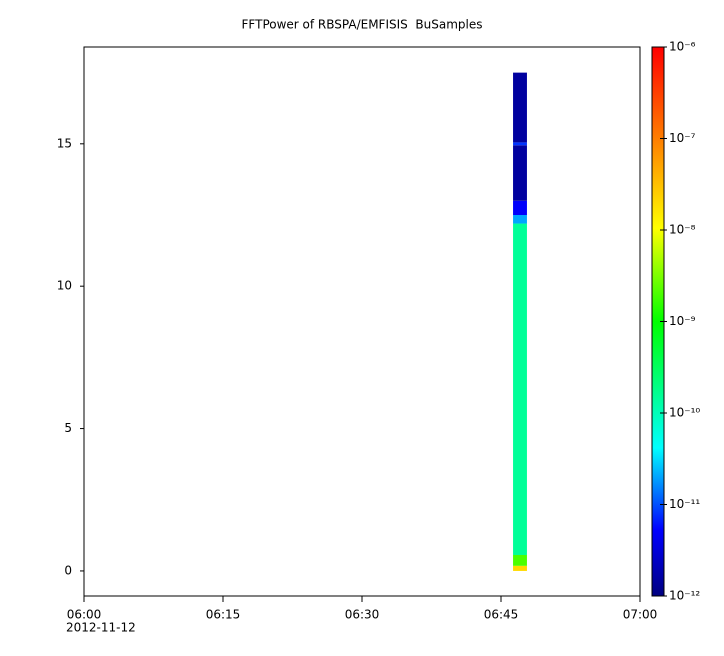 This screenshot has height=656, width=724. I want to click on colorbar-tick-label: 10⁻⁹, so click(682, 321).